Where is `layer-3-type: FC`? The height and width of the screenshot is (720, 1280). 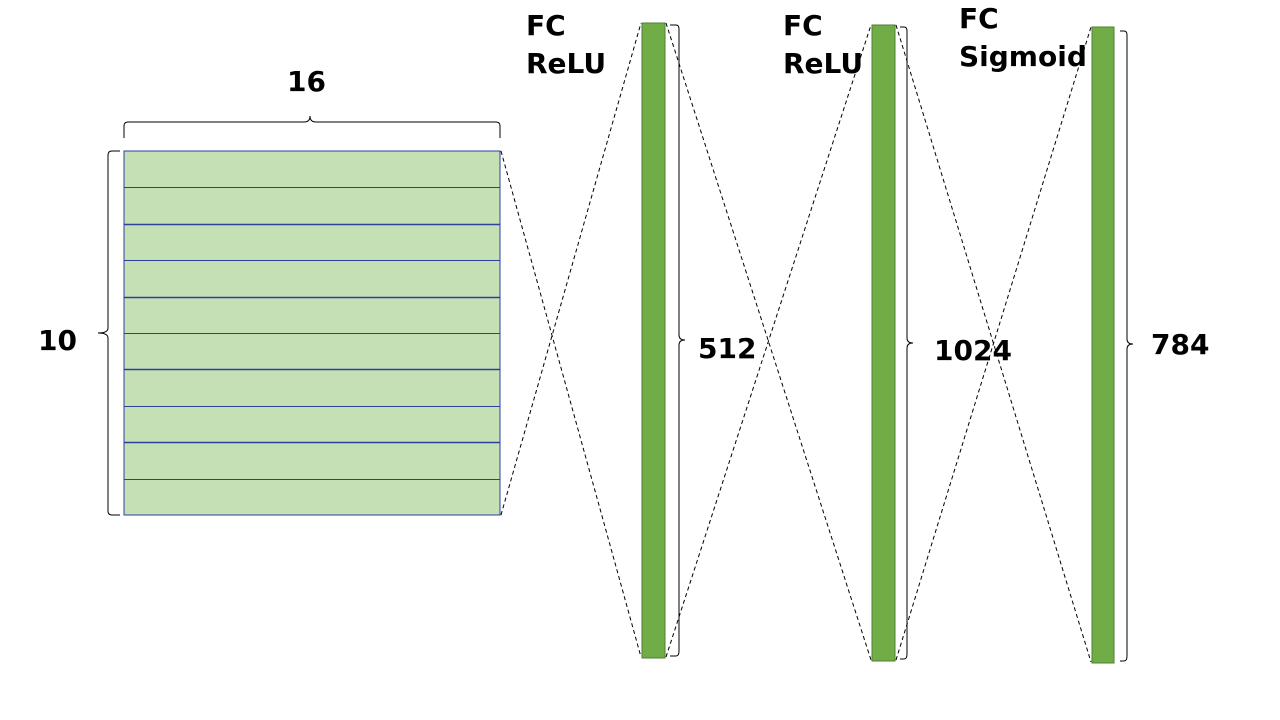
layer-3-type: FC is located at coordinates (979, 18).